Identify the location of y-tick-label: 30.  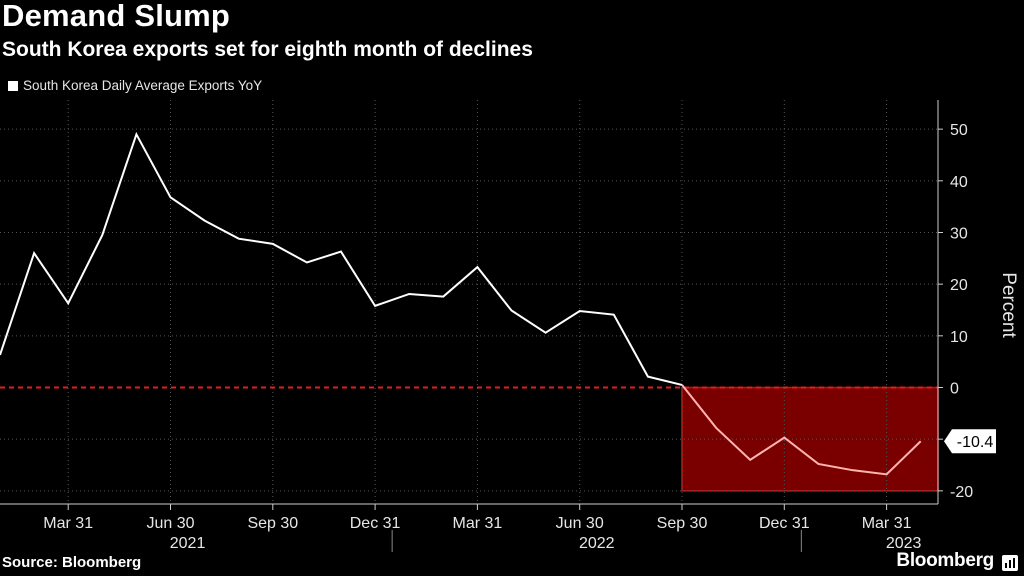
(959, 233).